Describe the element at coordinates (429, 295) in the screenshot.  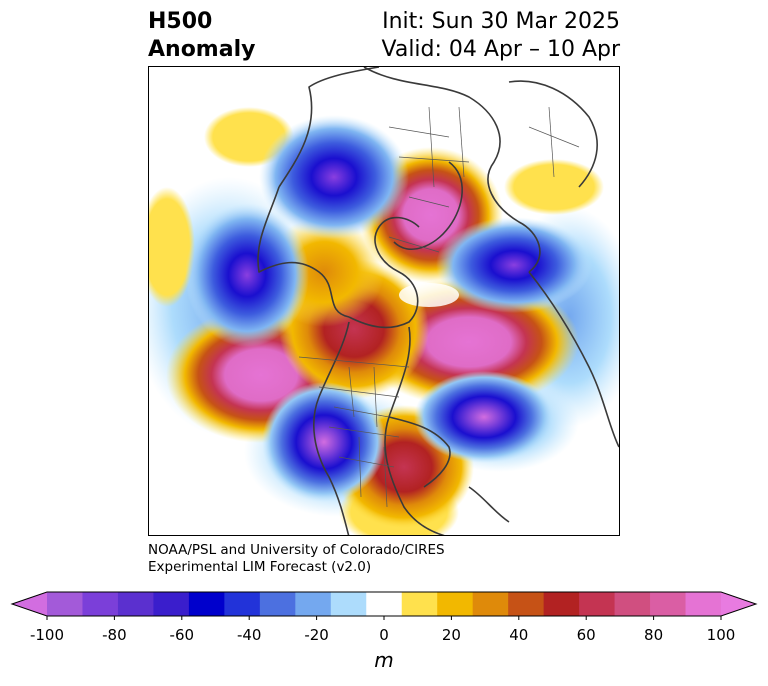
I see `anomaly-neutral-pole` at that location.